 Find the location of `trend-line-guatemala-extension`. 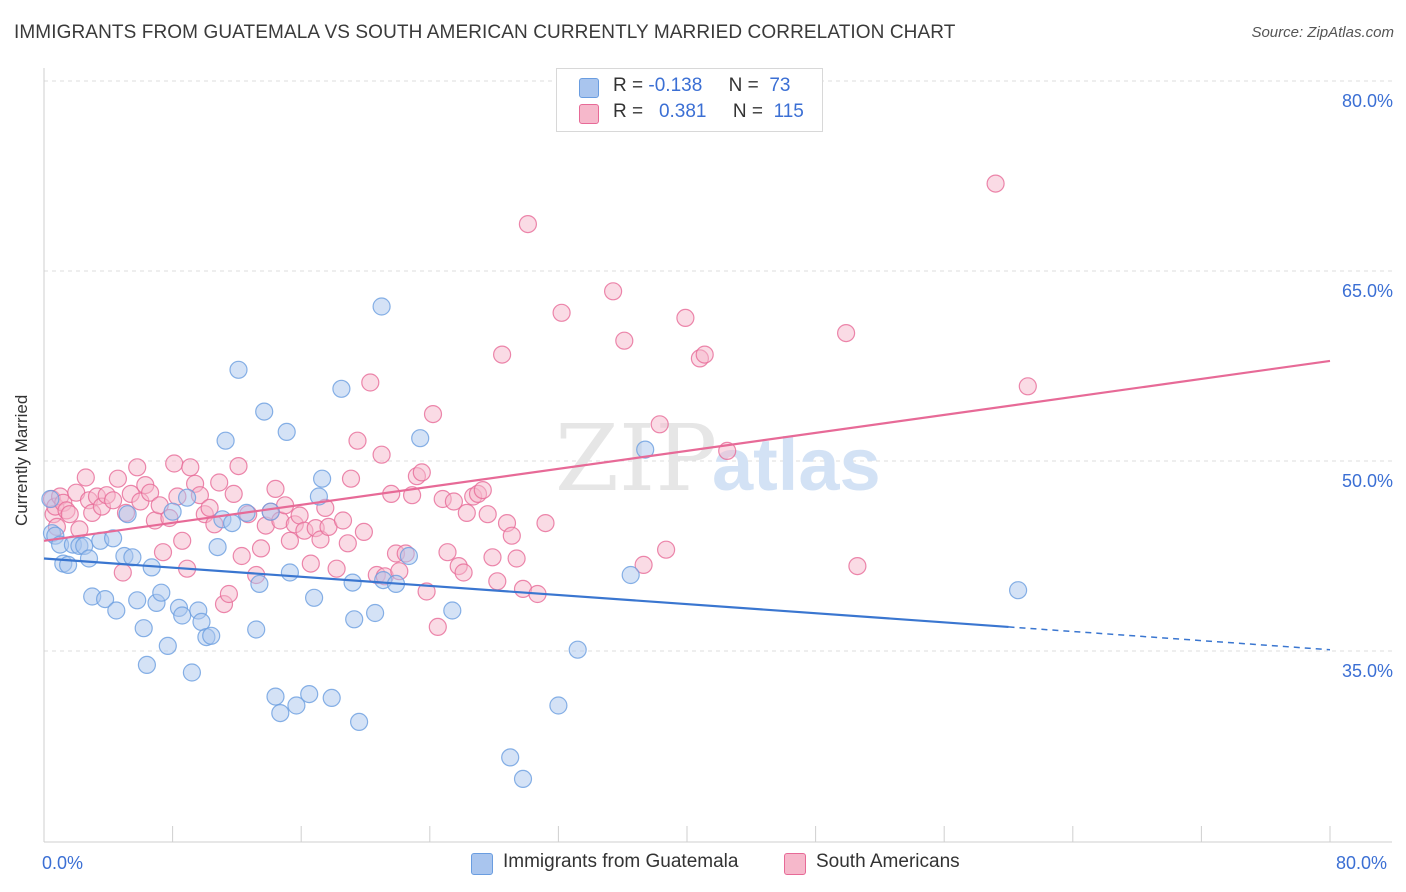

trend-line-guatemala-extension is located at coordinates (1169, 638).